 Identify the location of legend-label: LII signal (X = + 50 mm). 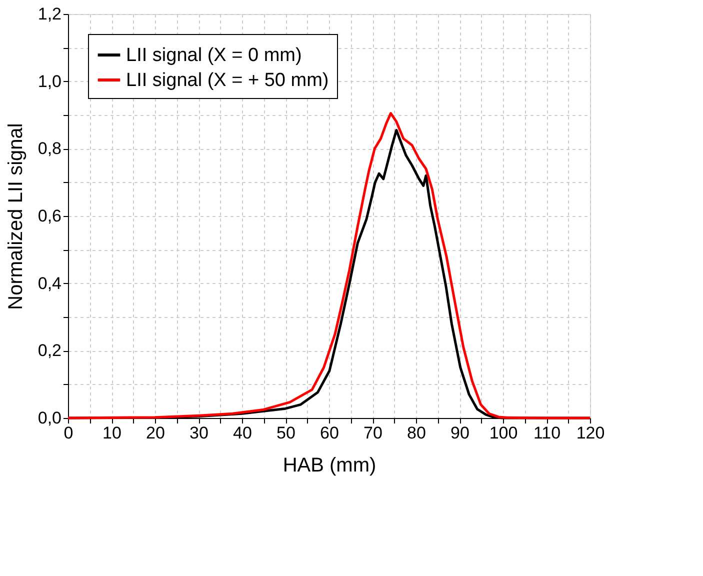
(227, 80).